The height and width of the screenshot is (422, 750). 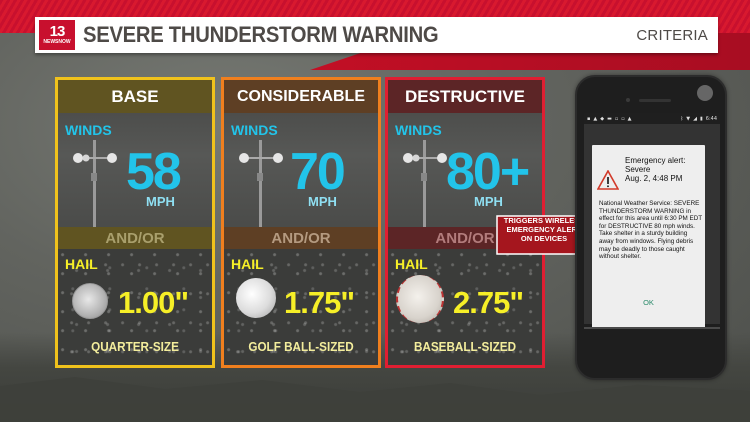 What do you see at coordinates (652, 118) in the screenshot?
I see `status-bar: ▪ ▲ ◆ ▬ ▫ ▫ ▲ ᛒ ▼ ◢ ▮ 6:44` at bounding box center [652, 118].